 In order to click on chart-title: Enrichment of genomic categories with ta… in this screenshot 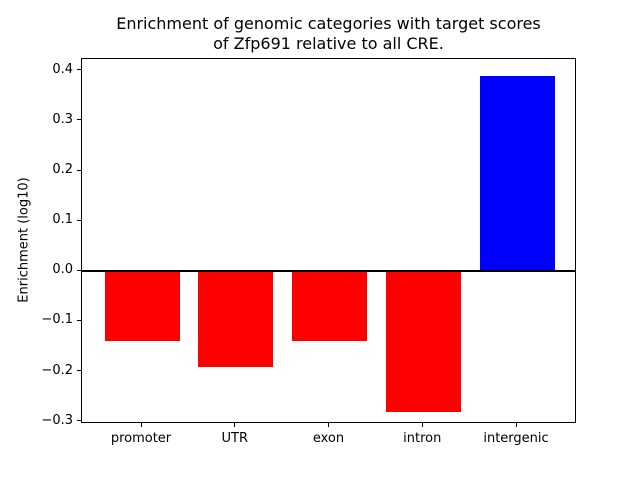, I will do `click(328, 34)`.